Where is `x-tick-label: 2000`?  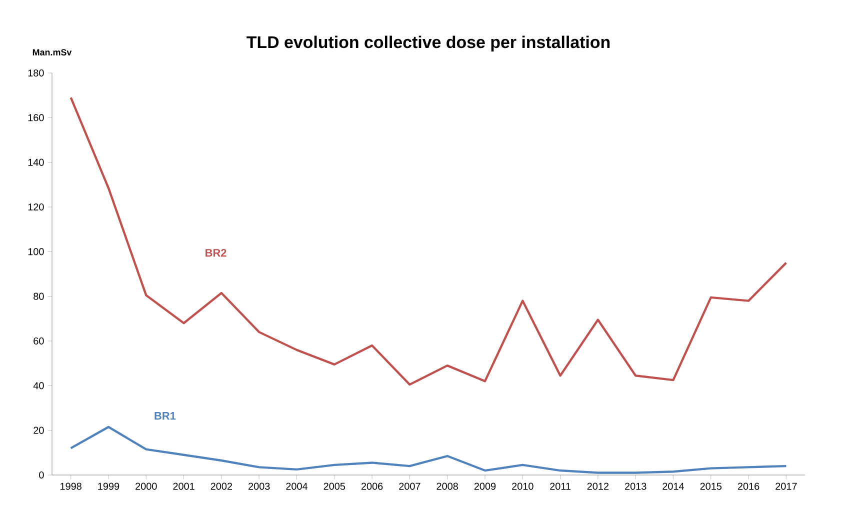
x-tick-label: 2000 is located at coordinates (146, 486).